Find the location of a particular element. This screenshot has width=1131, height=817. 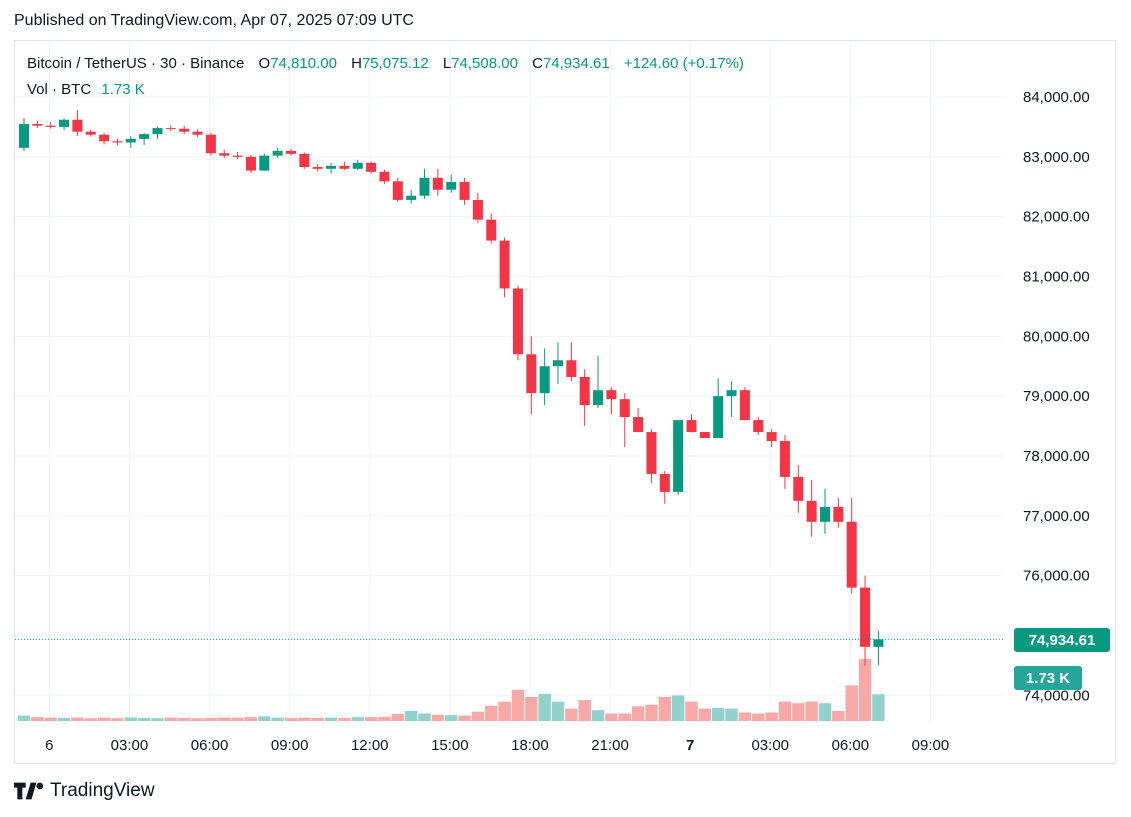

volume-bars is located at coordinates (451, 690).